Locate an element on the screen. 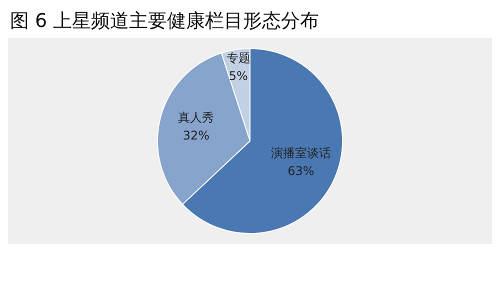 Image resolution: width=500 pixels, height=296 pixels. data-label: 63% is located at coordinates (301, 171).